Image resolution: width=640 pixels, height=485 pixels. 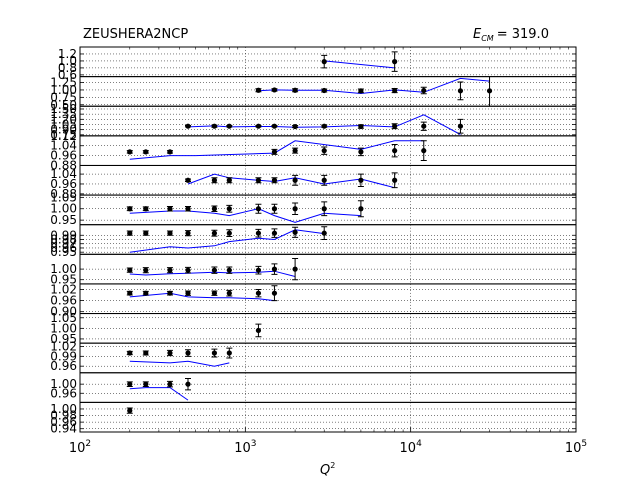 What do you see at coordinates (325, 470) in the screenshot?
I see `x-axis-label-var: Q` at bounding box center [325, 470].